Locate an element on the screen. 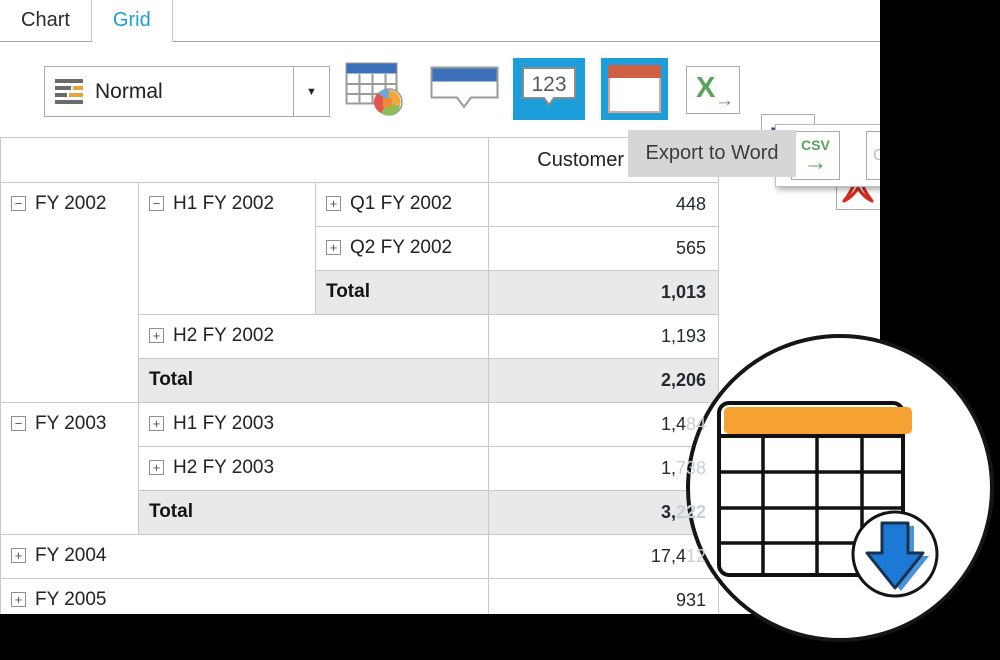 The height and width of the screenshot is (660, 1000). total-value-cell: 1,013 is located at coordinates (603, 292).